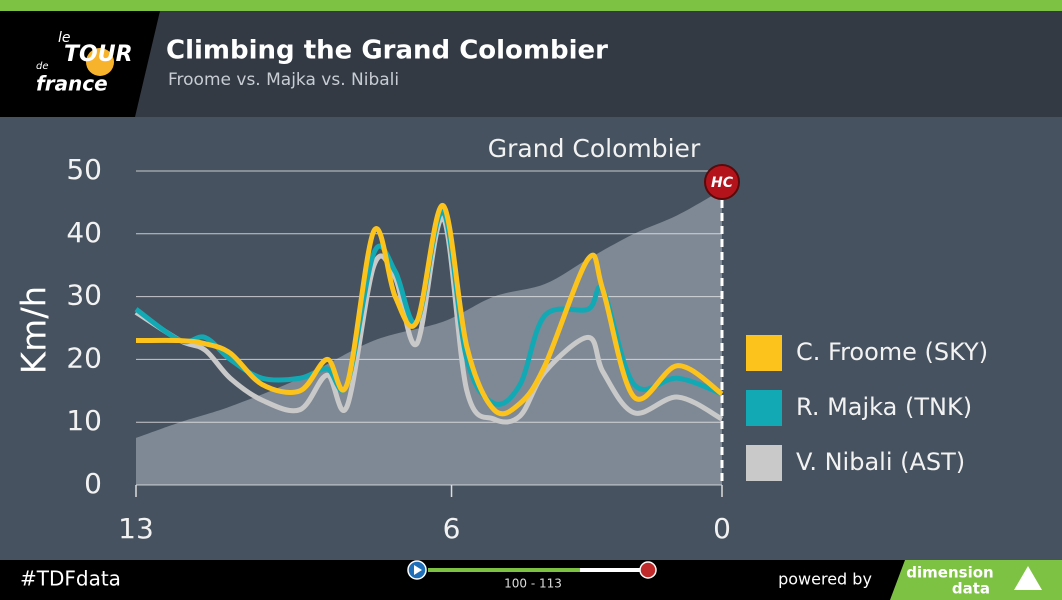 This screenshot has height=600, width=1062. What do you see at coordinates (84, 232) in the screenshot?
I see `y-tick-label: 40` at bounding box center [84, 232].